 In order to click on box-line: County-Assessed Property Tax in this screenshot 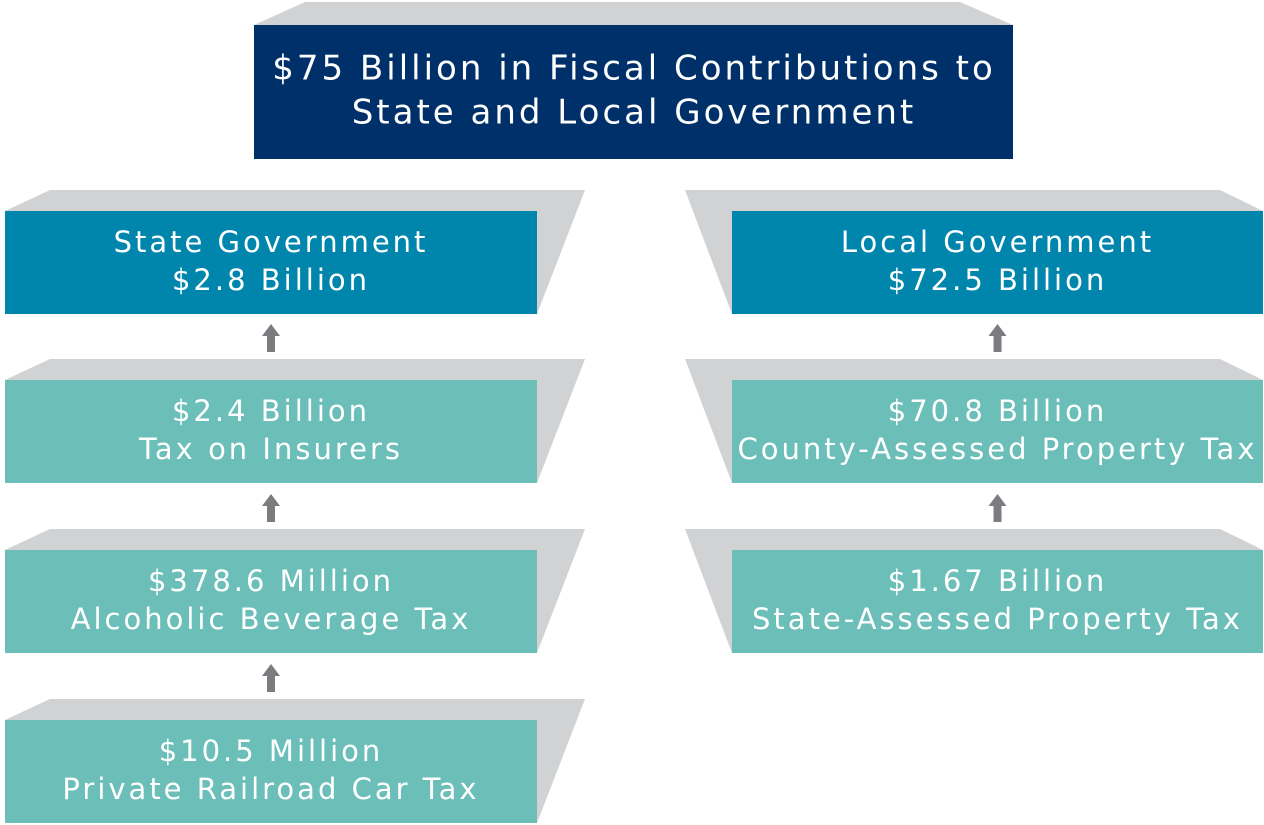, I will do `click(998, 449)`.